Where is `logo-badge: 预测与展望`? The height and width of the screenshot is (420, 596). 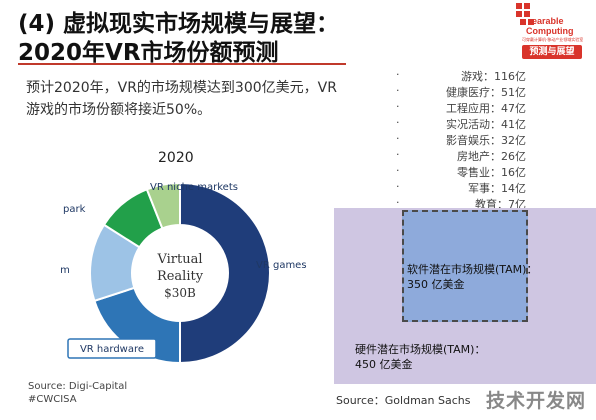 logo-badge: 预测与展望 is located at coordinates (552, 52).